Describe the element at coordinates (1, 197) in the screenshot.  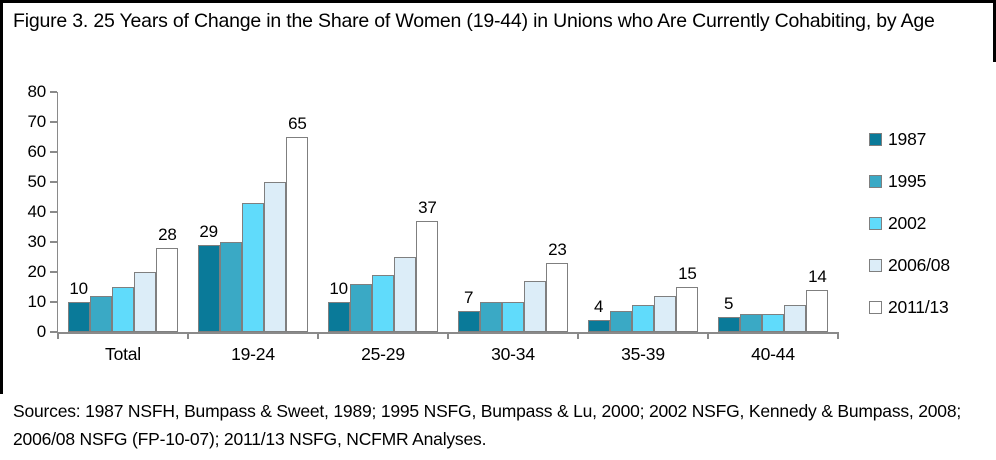
I see `left-border` at that location.